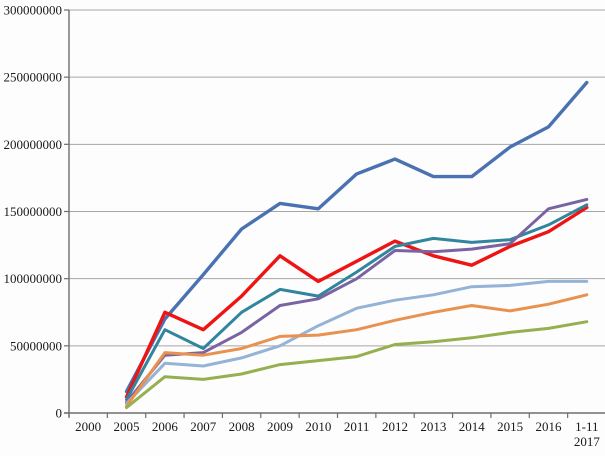 Image resolution: width=605 pixels, height=456 pixels. I want to click on y-axis-label-0: 0, so click(59, 413).